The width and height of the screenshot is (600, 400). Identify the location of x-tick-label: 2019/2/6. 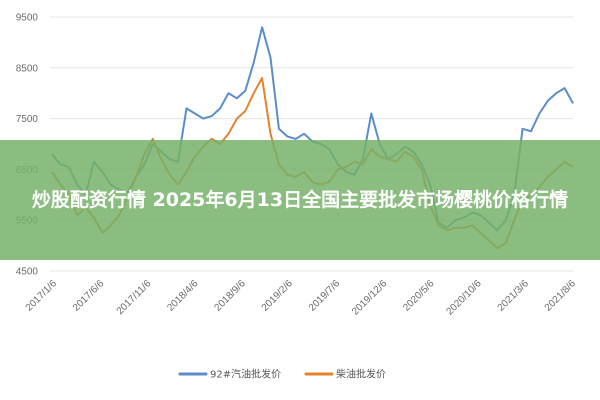
(278, 296).